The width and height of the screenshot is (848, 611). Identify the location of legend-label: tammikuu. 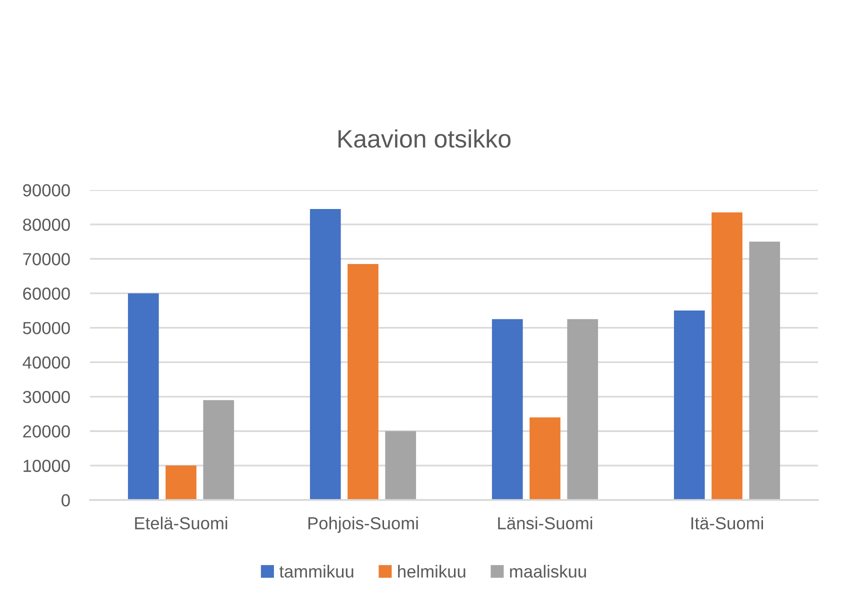
(316, 571).